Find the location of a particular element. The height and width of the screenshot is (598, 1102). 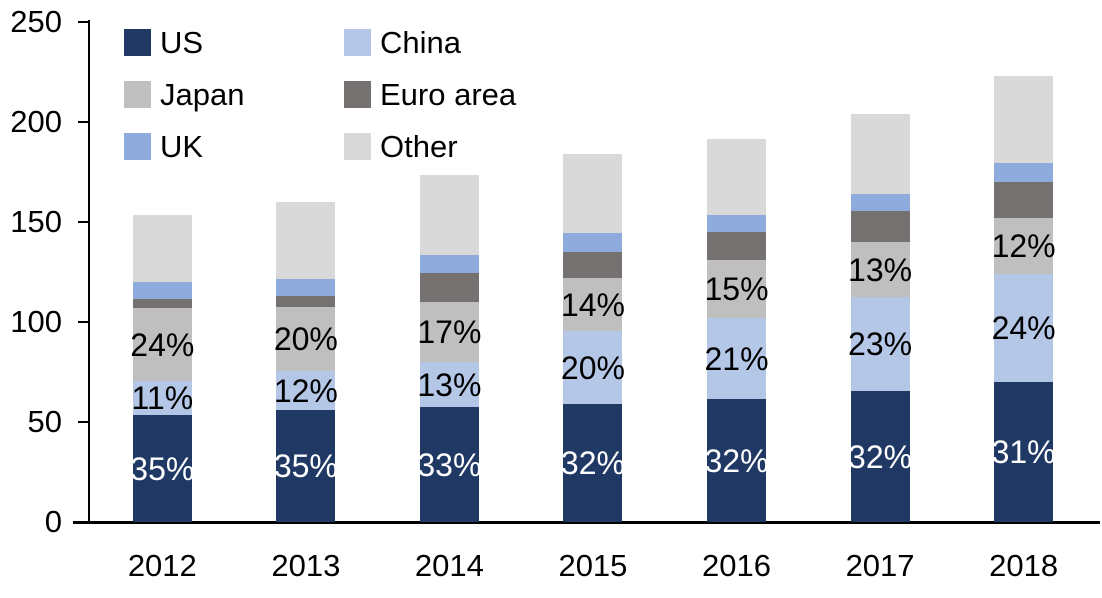

bar-2015: 32% 20% 14% is located at coordinates (592, 338).